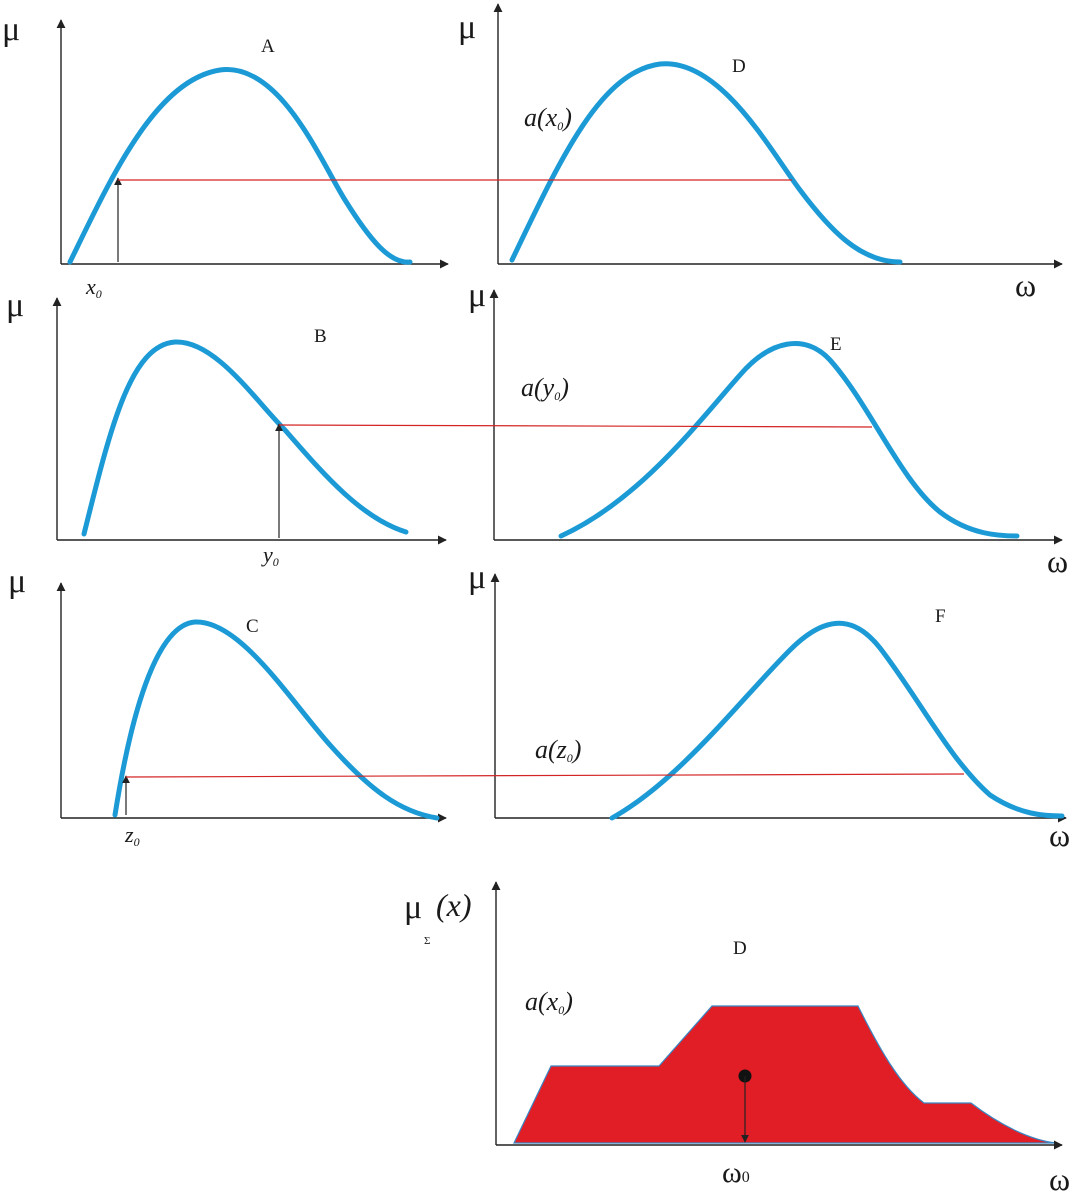 Image resolution: width=1079 pixels, height=1192 pixels. I want to click on activation-label-z0: a(z0), so click(558, 750).